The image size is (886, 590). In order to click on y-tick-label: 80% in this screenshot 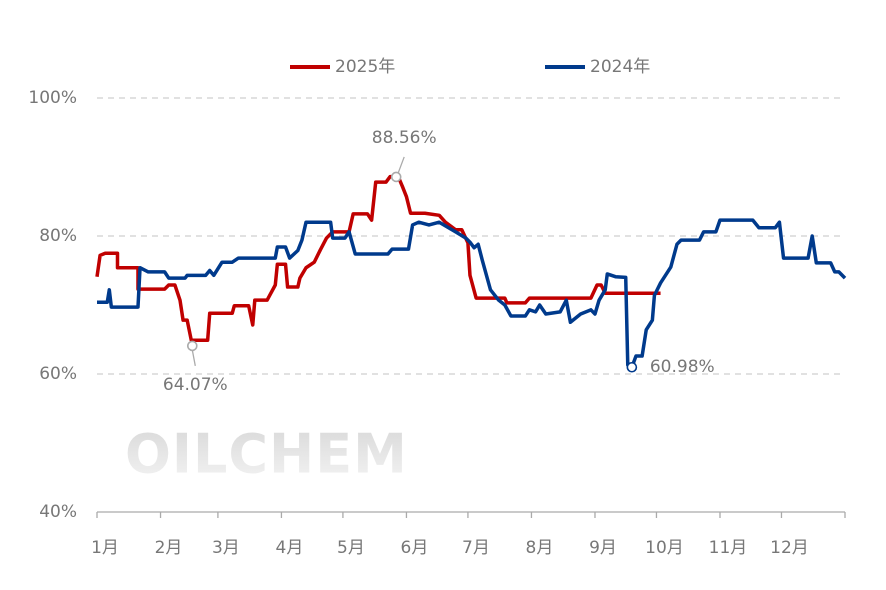, I will do `click(58, 236)`.